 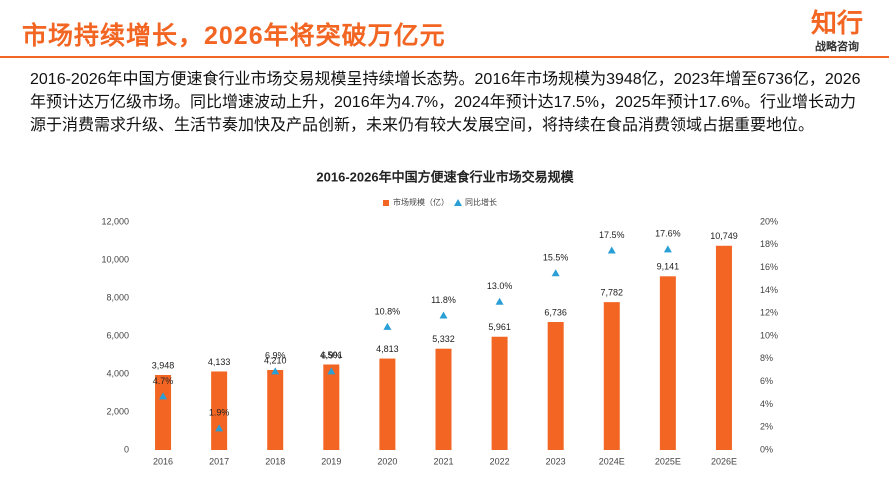 What do you see at coordinates (443, 339) in the screenshot?
I see `bar-value-label: 5,332` at bounding box center [443, 339].